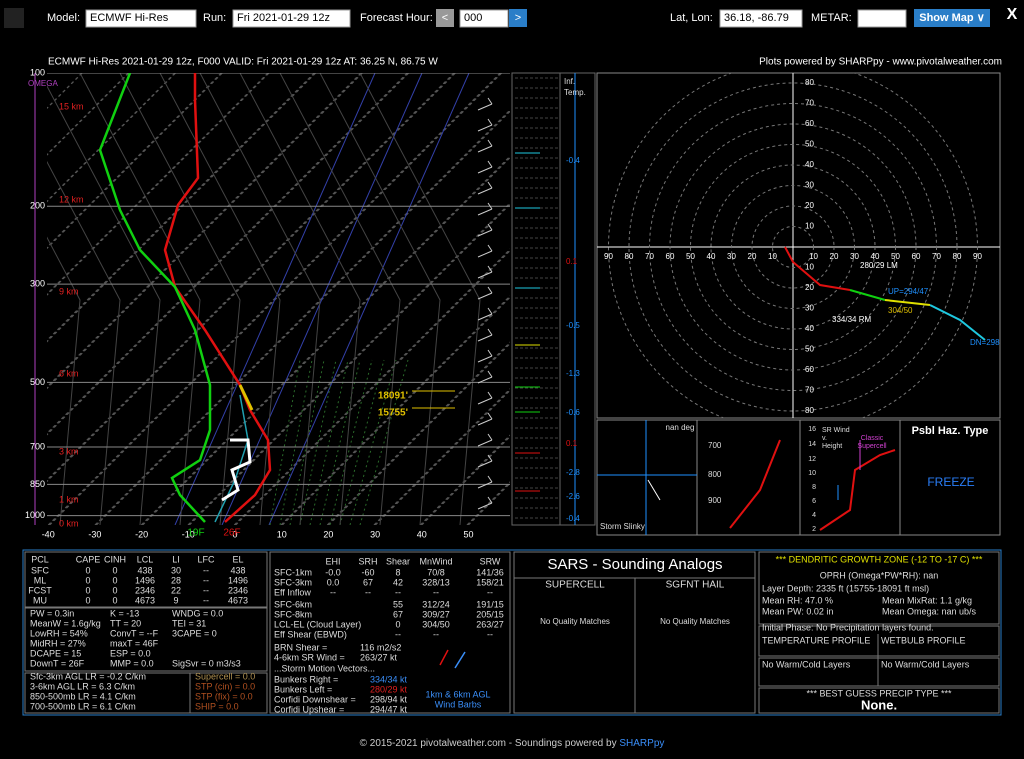 Image resolution: width=1024 pixels, height=759 pixels. I want to click on freezing-line, so click(275, 299).